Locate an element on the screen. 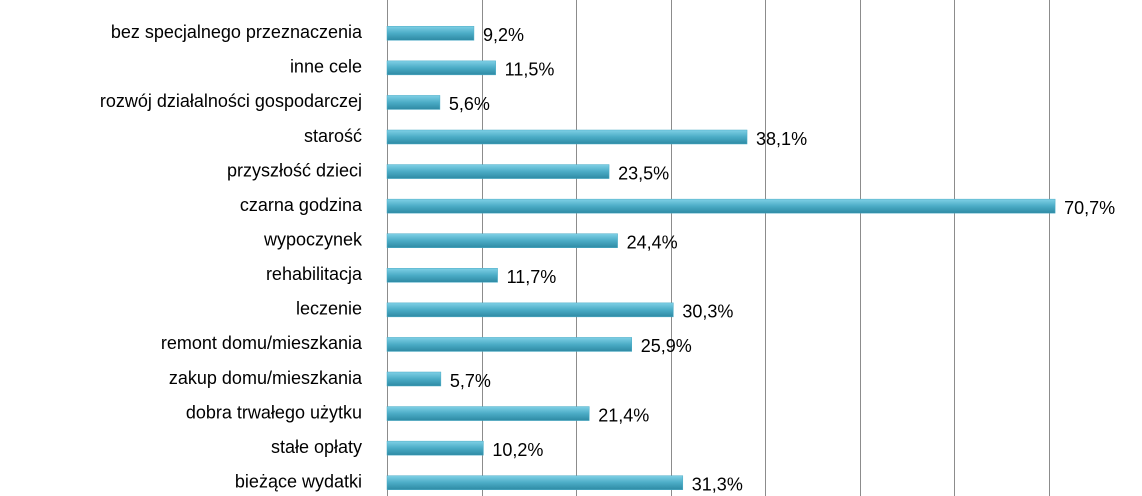 Image resolution: width=1142 pixels, height=496 pixels. value-label: 5,6% is located at coordinates (469, 104).